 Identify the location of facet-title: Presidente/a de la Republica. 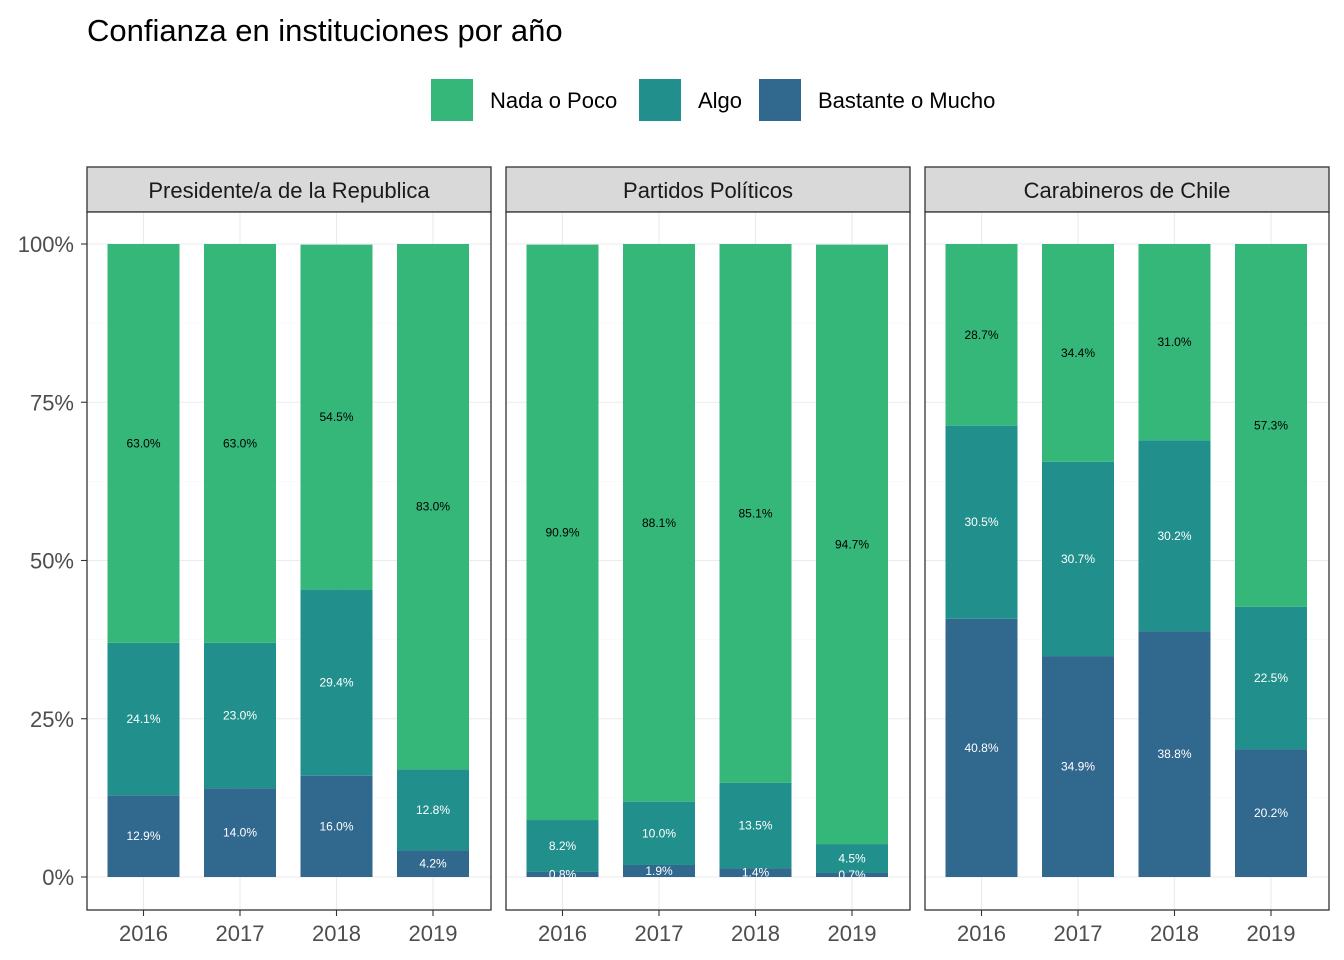
(289, 190).